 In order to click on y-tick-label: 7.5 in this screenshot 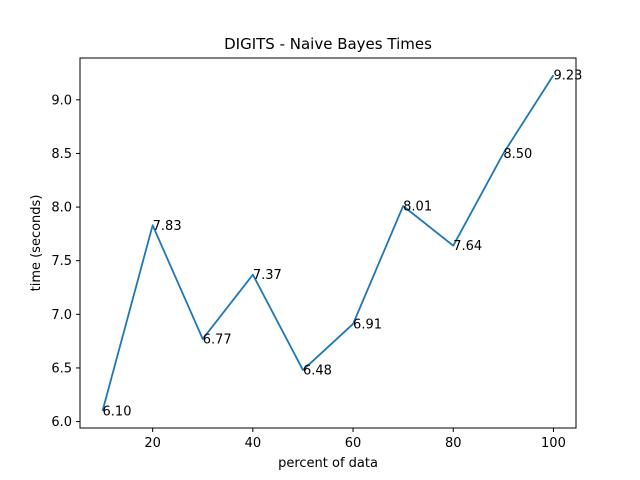, I will do `click(61, 261)`.